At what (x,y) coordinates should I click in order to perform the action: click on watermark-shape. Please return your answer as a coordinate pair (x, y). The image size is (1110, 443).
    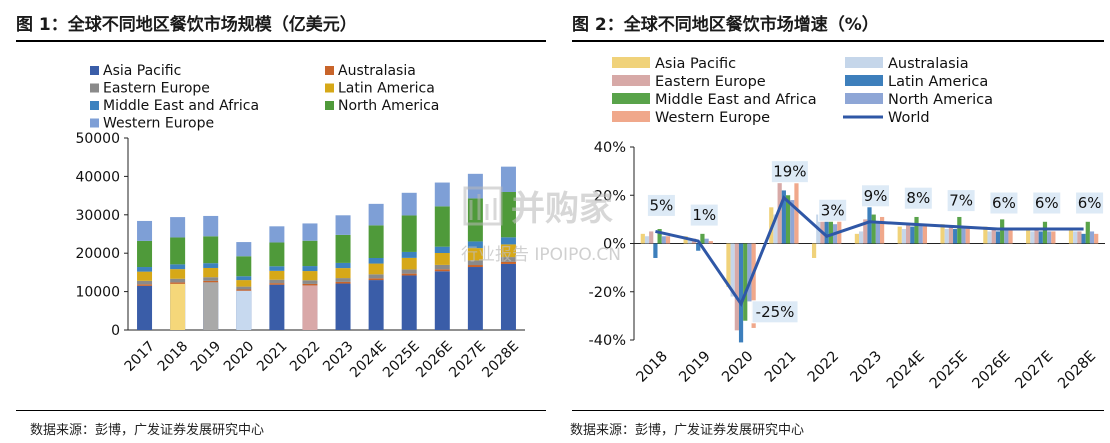
    Looking at the image, I should click on (483, 206).